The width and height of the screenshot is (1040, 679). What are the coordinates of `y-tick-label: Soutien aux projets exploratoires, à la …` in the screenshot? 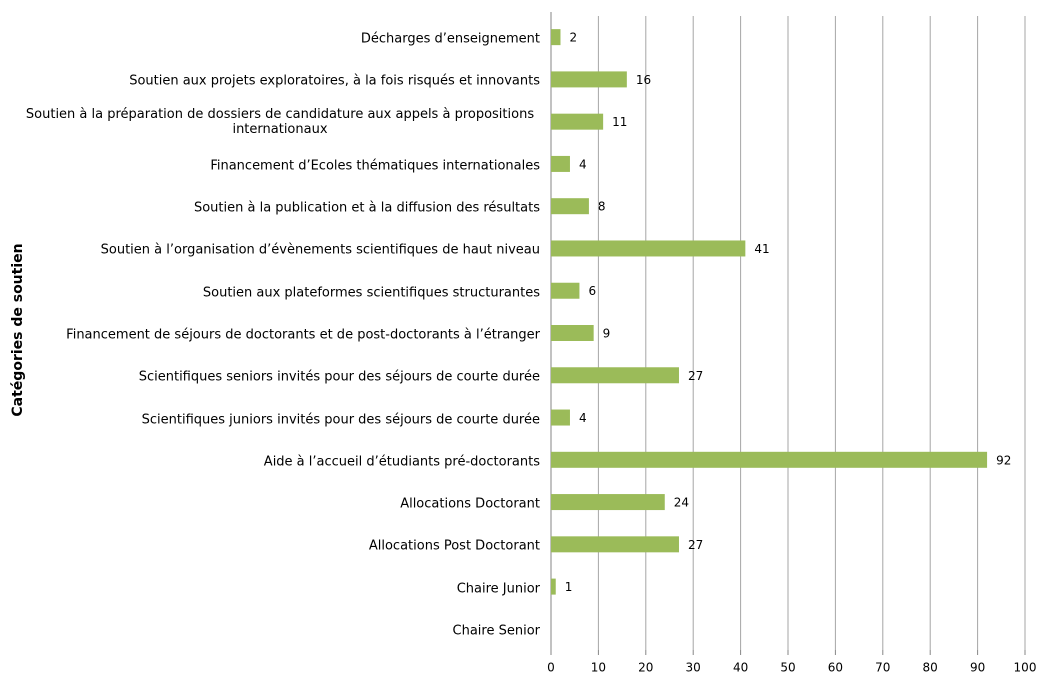 It's located at (334, 81).